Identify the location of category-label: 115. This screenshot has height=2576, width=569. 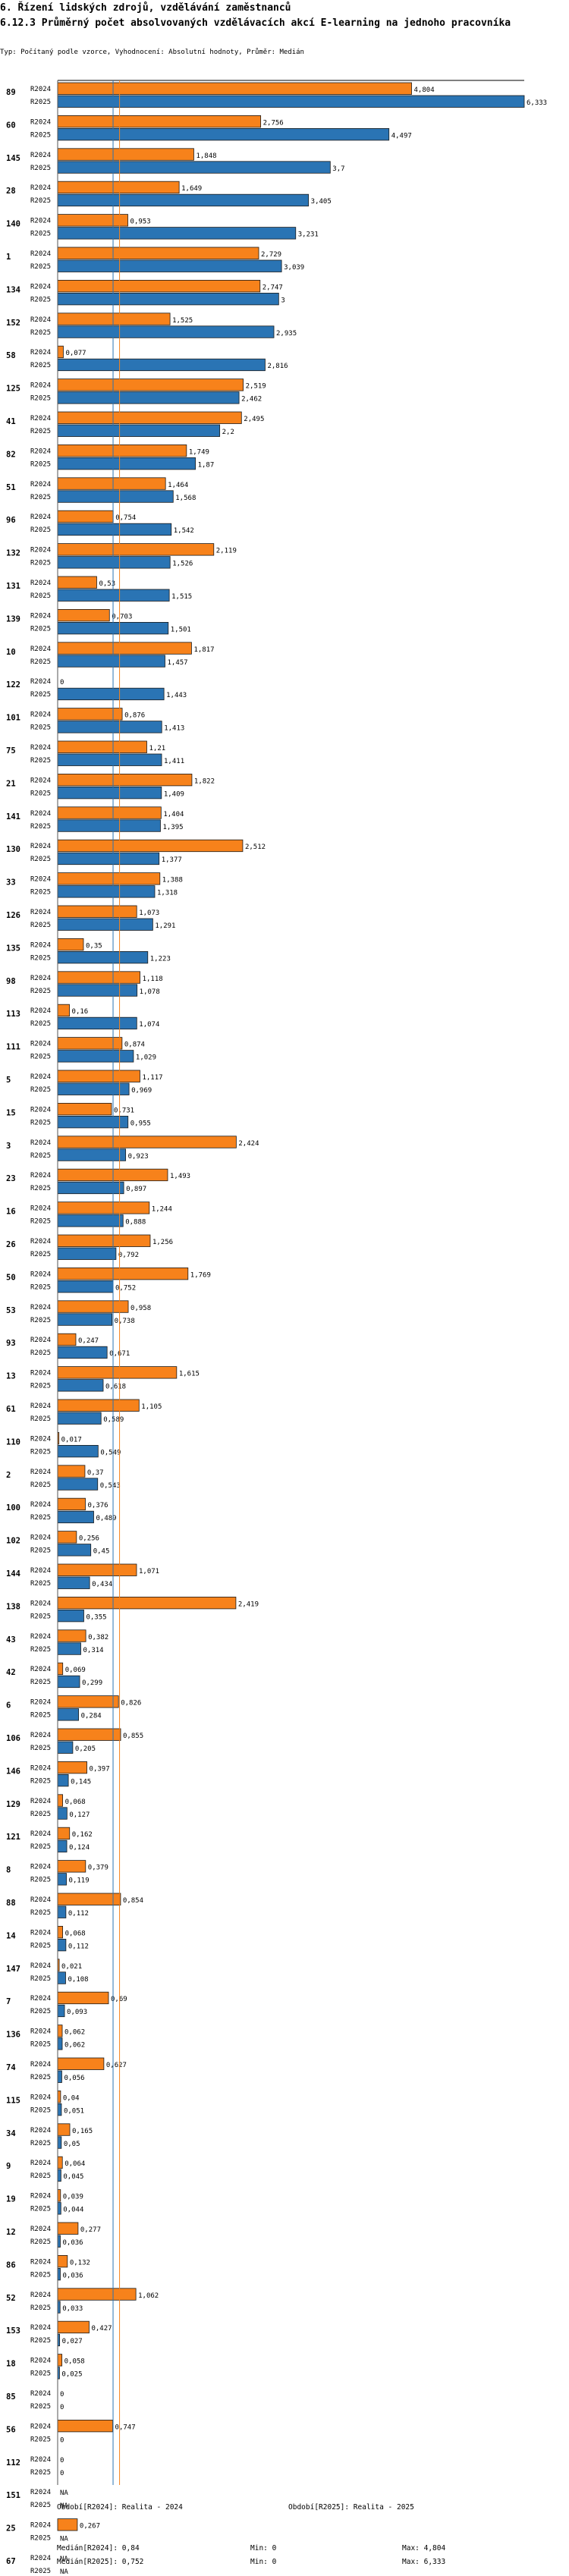
(13, 2100).